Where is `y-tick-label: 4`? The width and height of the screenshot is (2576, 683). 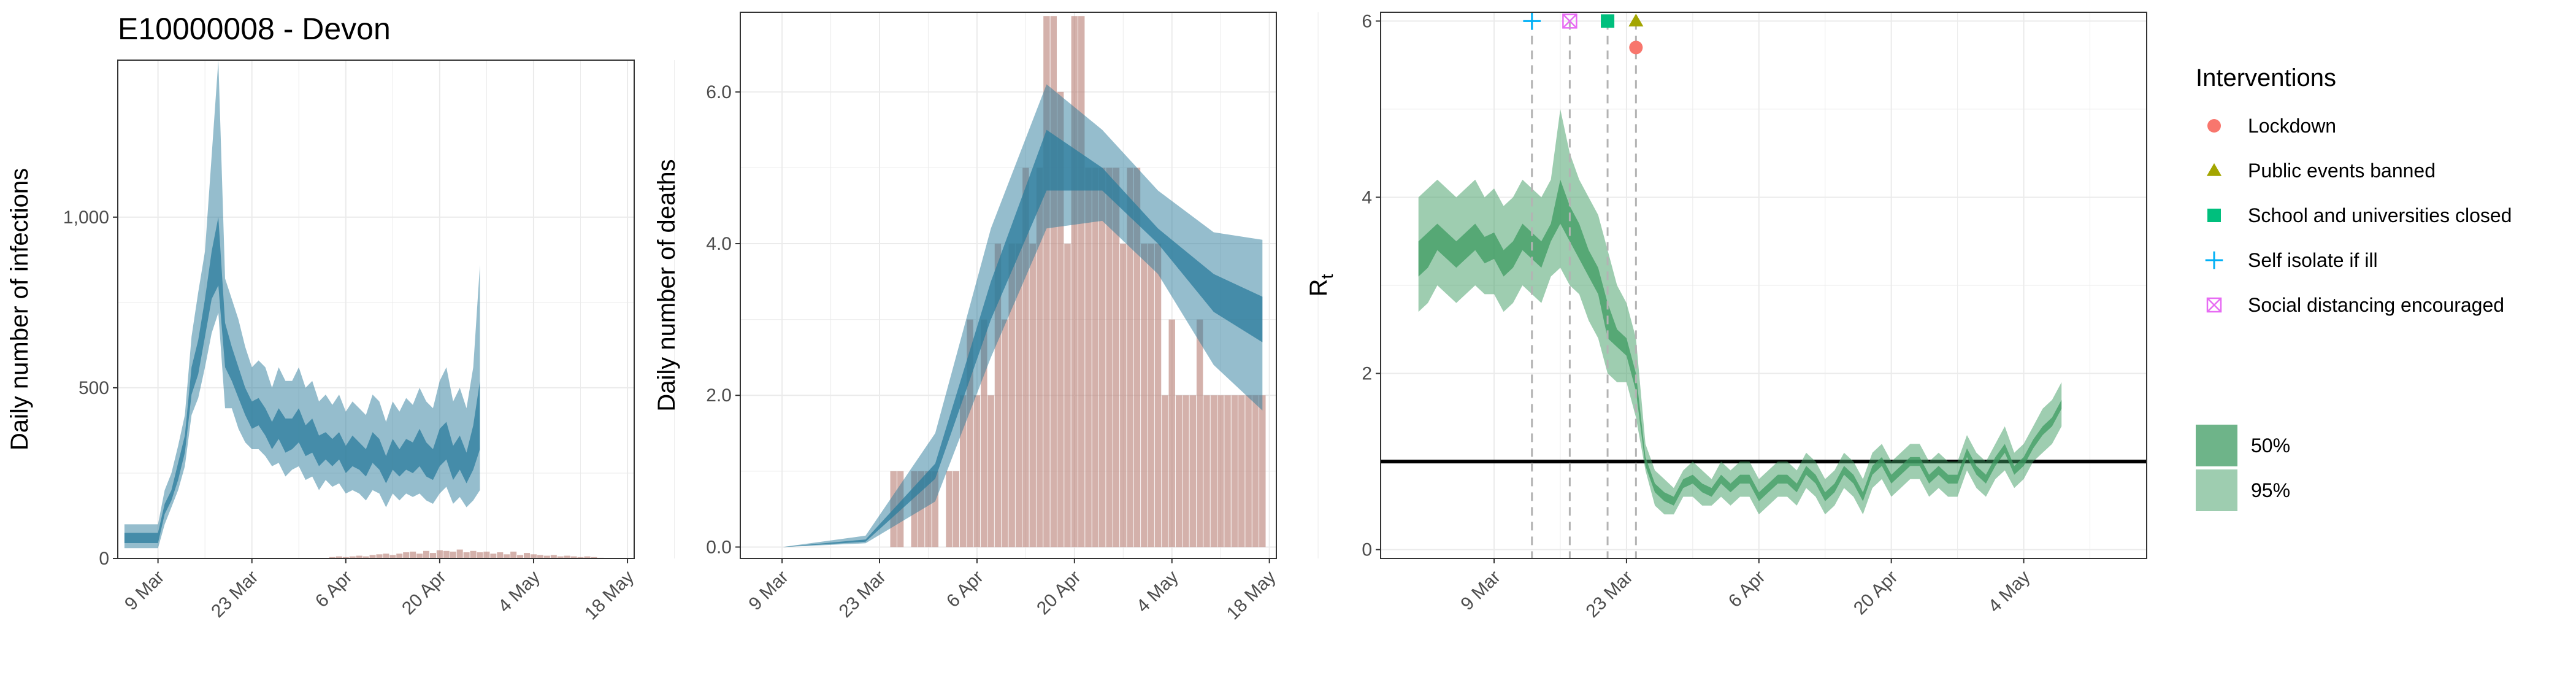 y-tick-label: 4 is located at coordinates (1367, 197).